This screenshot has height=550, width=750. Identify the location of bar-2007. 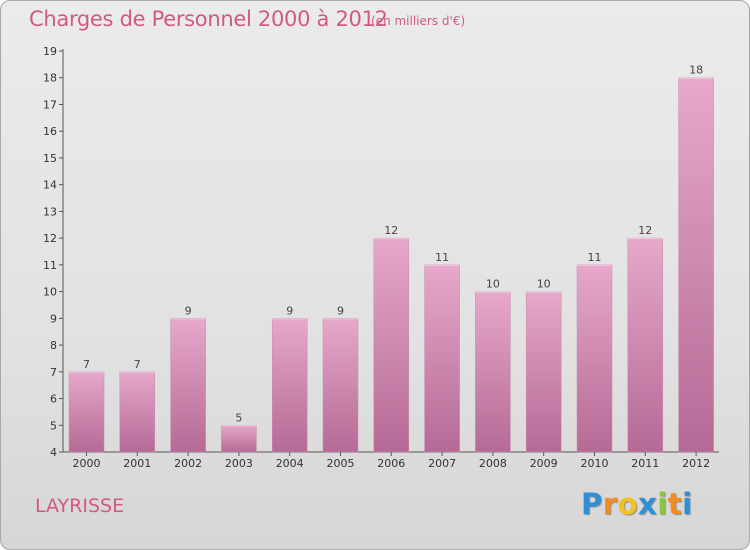
(442, 358).